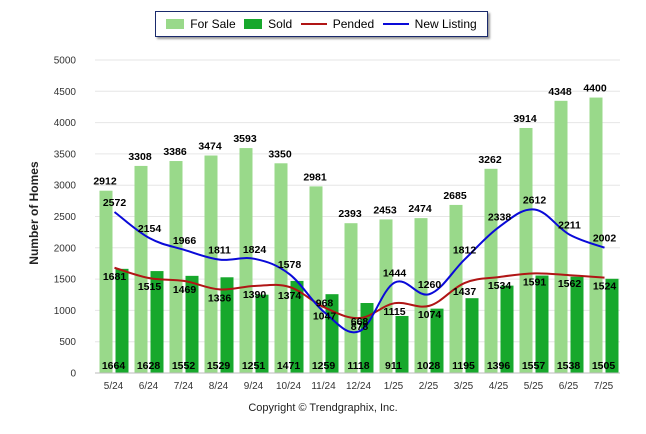 This screenshot has width=646, height=434. I want to click on legend-item-new-listing: New Listing, so click(429, 24).